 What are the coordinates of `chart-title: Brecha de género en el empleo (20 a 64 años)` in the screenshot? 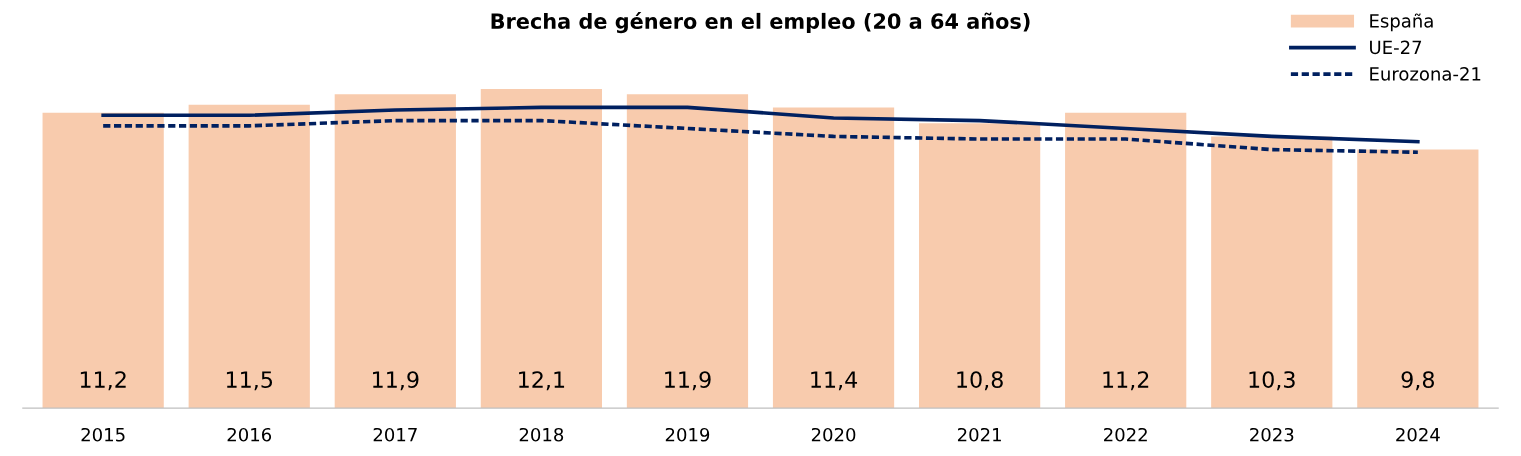 It's located at (760, 23).